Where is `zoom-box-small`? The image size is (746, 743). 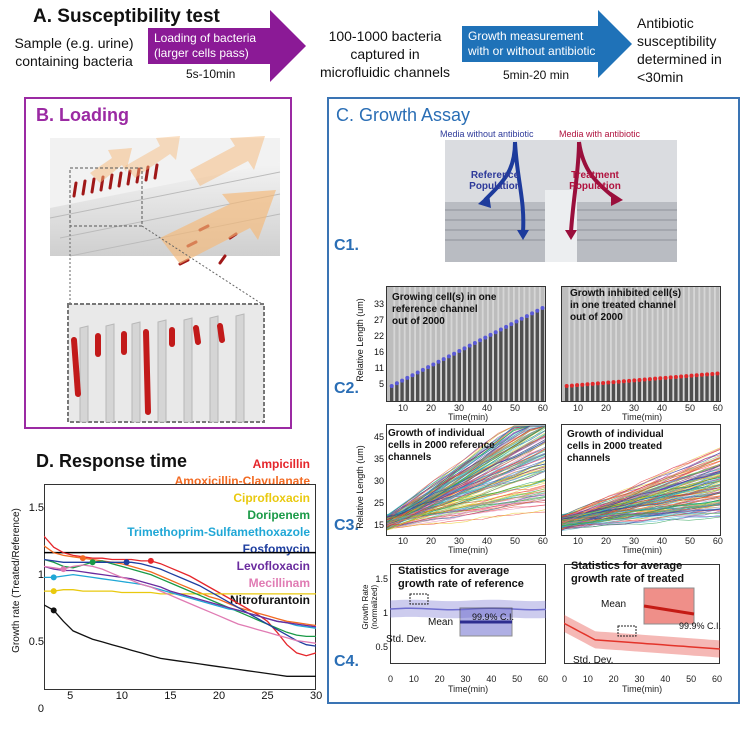
zoom-box-small is located at coordinates (106, 197).